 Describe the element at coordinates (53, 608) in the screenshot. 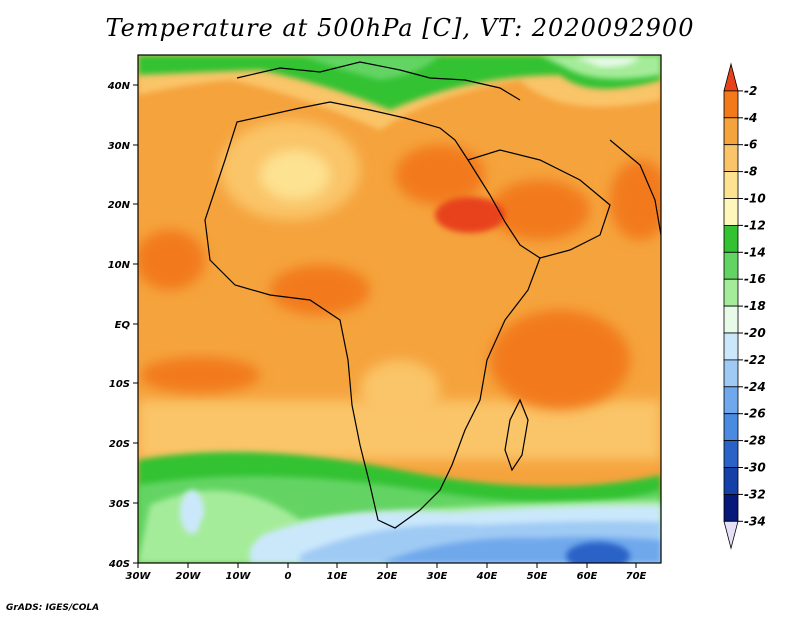

I see `footer-credit: GrADS: IGES/COLA` at that location.